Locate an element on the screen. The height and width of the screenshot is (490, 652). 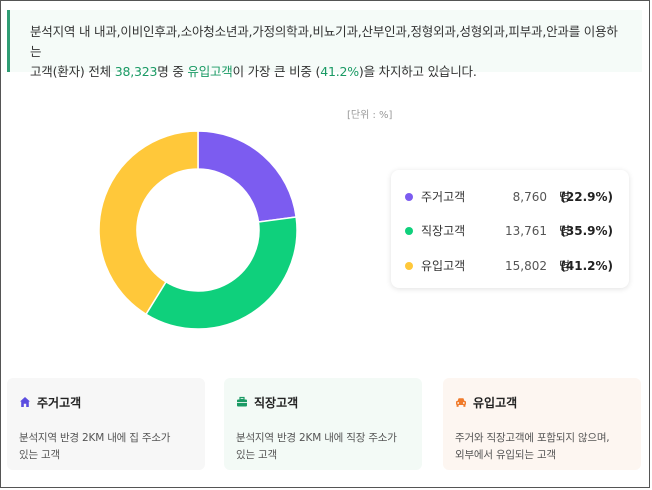
card-residential: 주거고객 분석지역 반경 2KM 내에 집 주소가 있는 고객 is located at coordinates (106, 424).